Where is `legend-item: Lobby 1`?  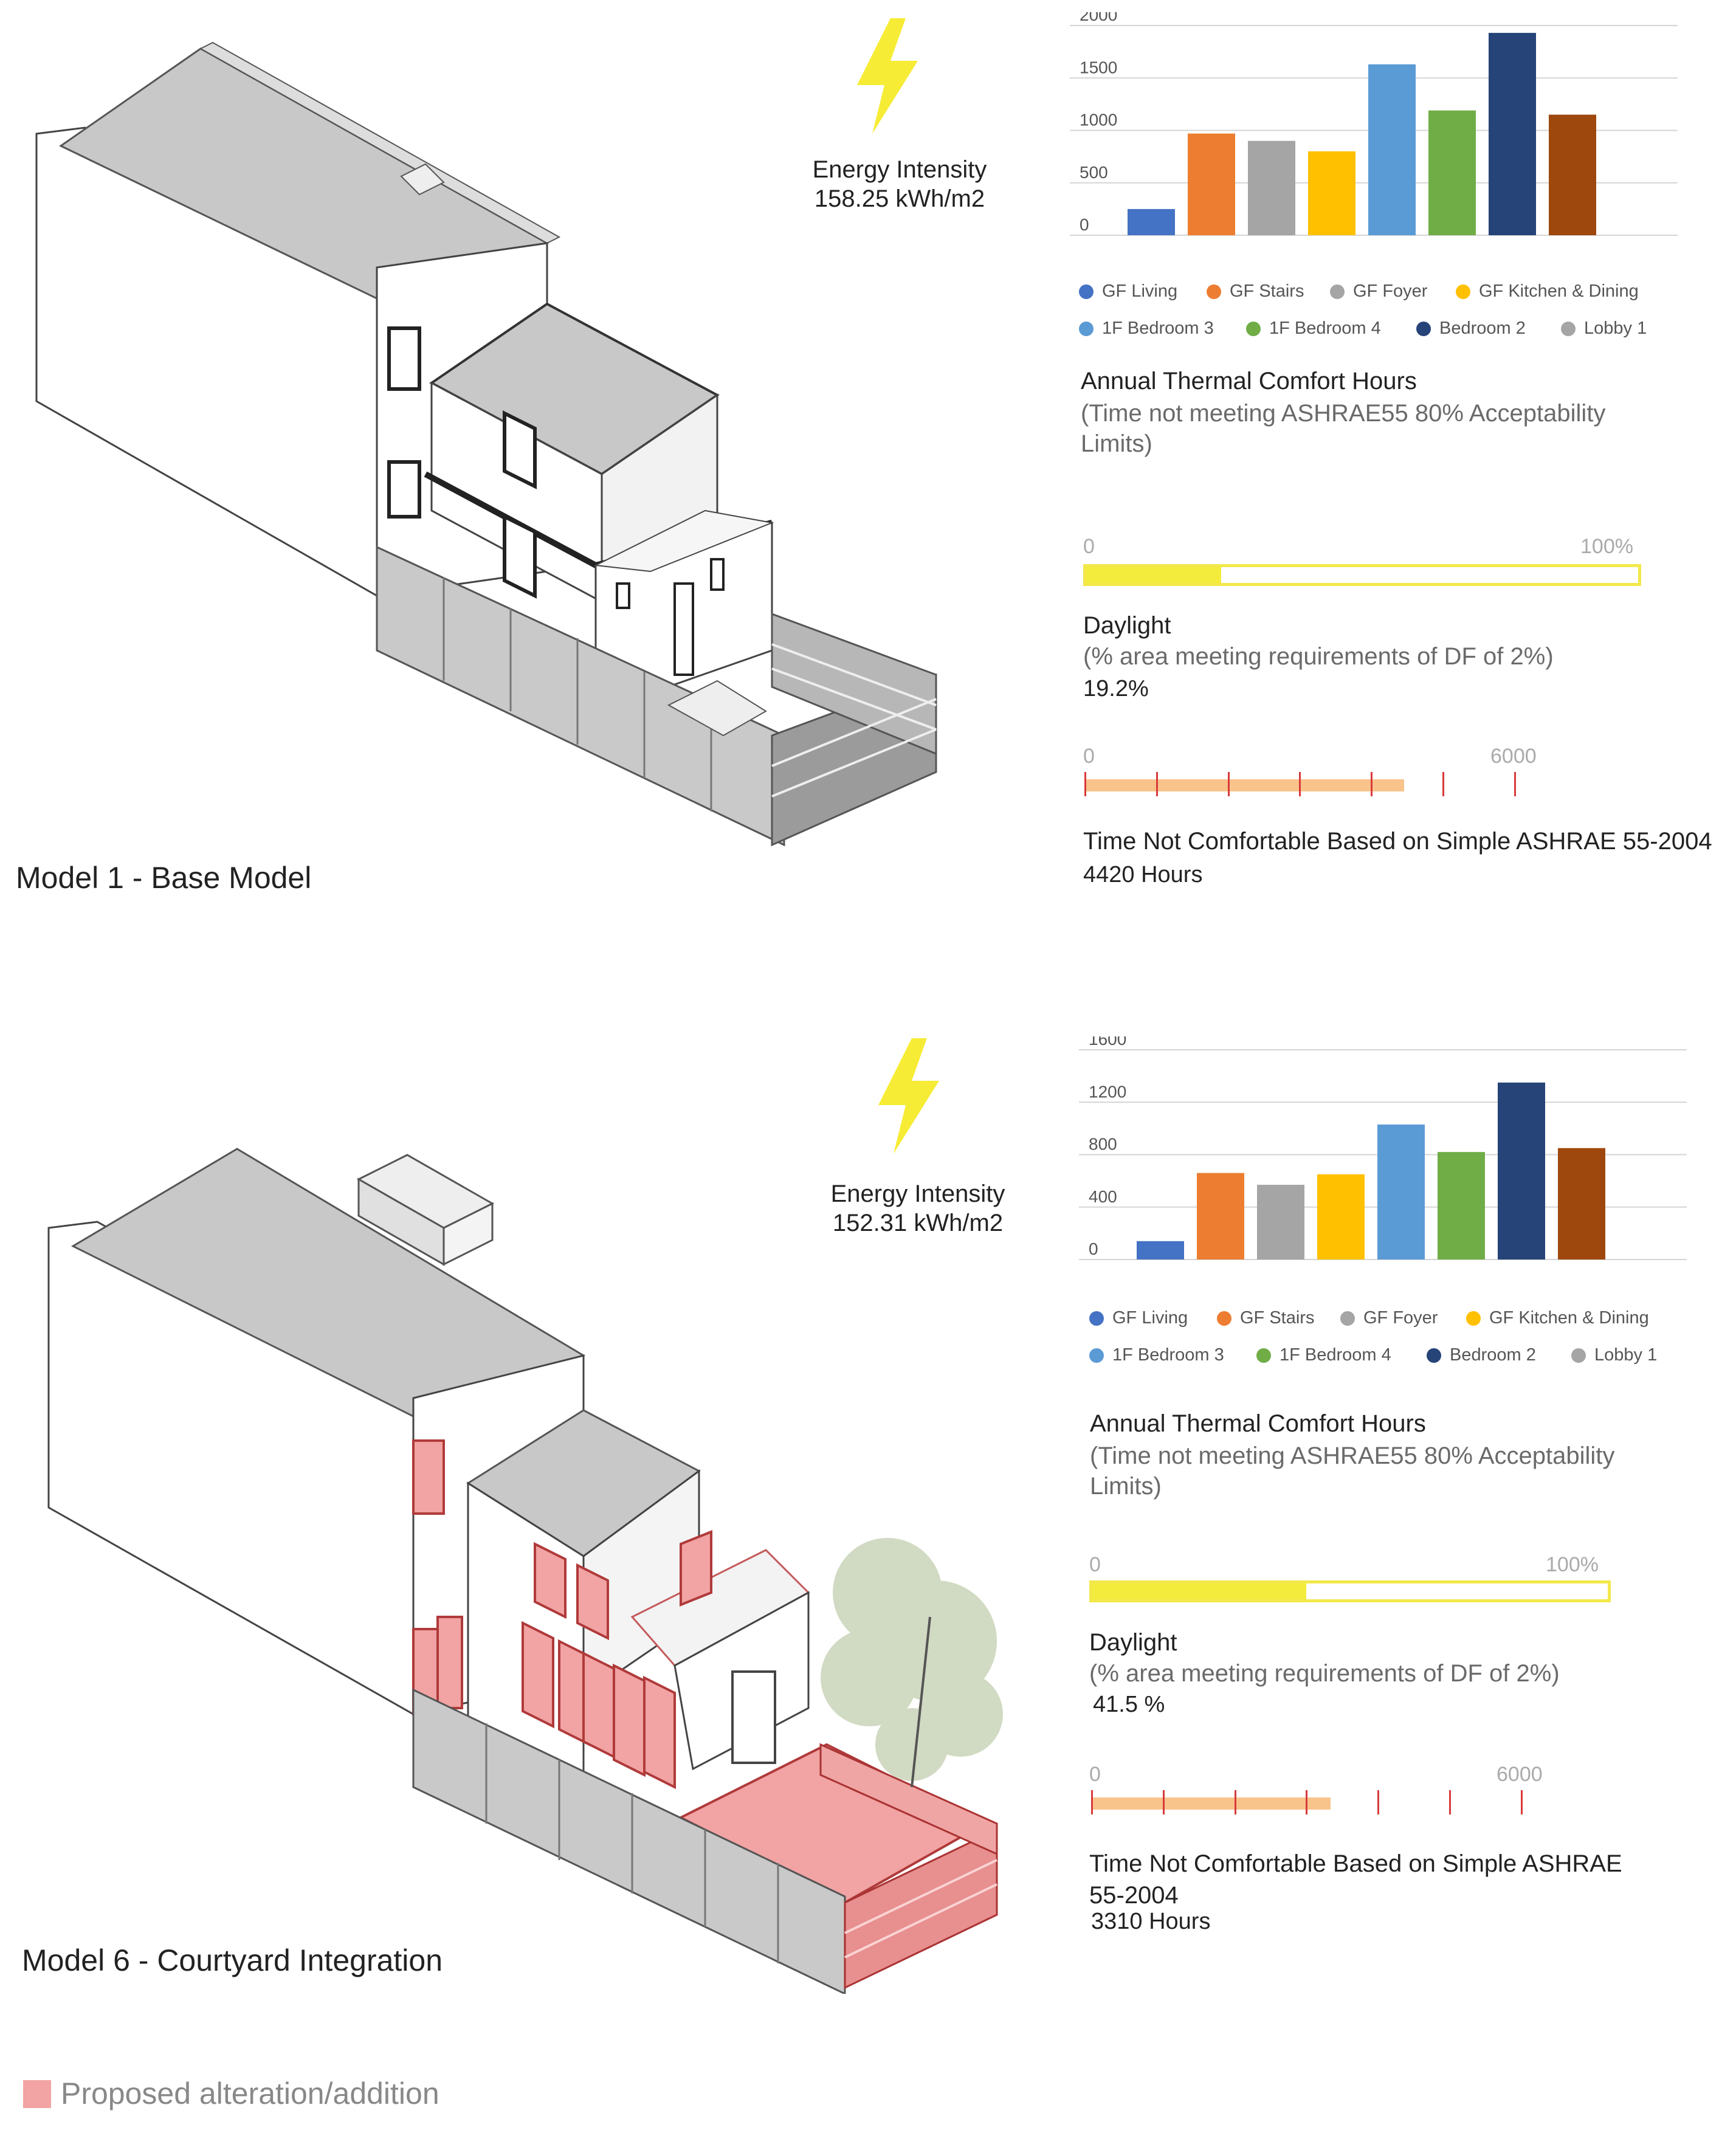 legend-item: Lobby 1 is located at coordinates (1604, 329).